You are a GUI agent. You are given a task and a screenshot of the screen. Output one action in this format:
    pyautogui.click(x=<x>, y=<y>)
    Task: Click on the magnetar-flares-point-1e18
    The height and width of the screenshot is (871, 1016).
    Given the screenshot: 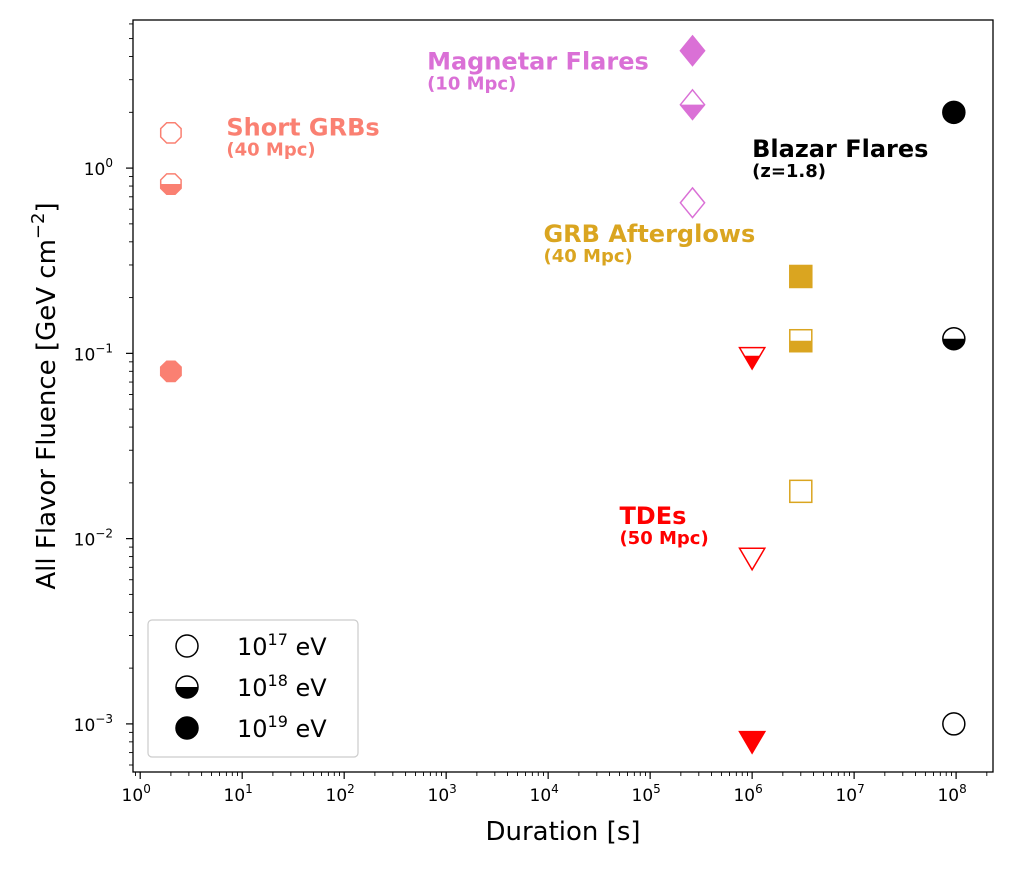 What is the action you would take?
    pyautogui.click(x=692, y=104)
    